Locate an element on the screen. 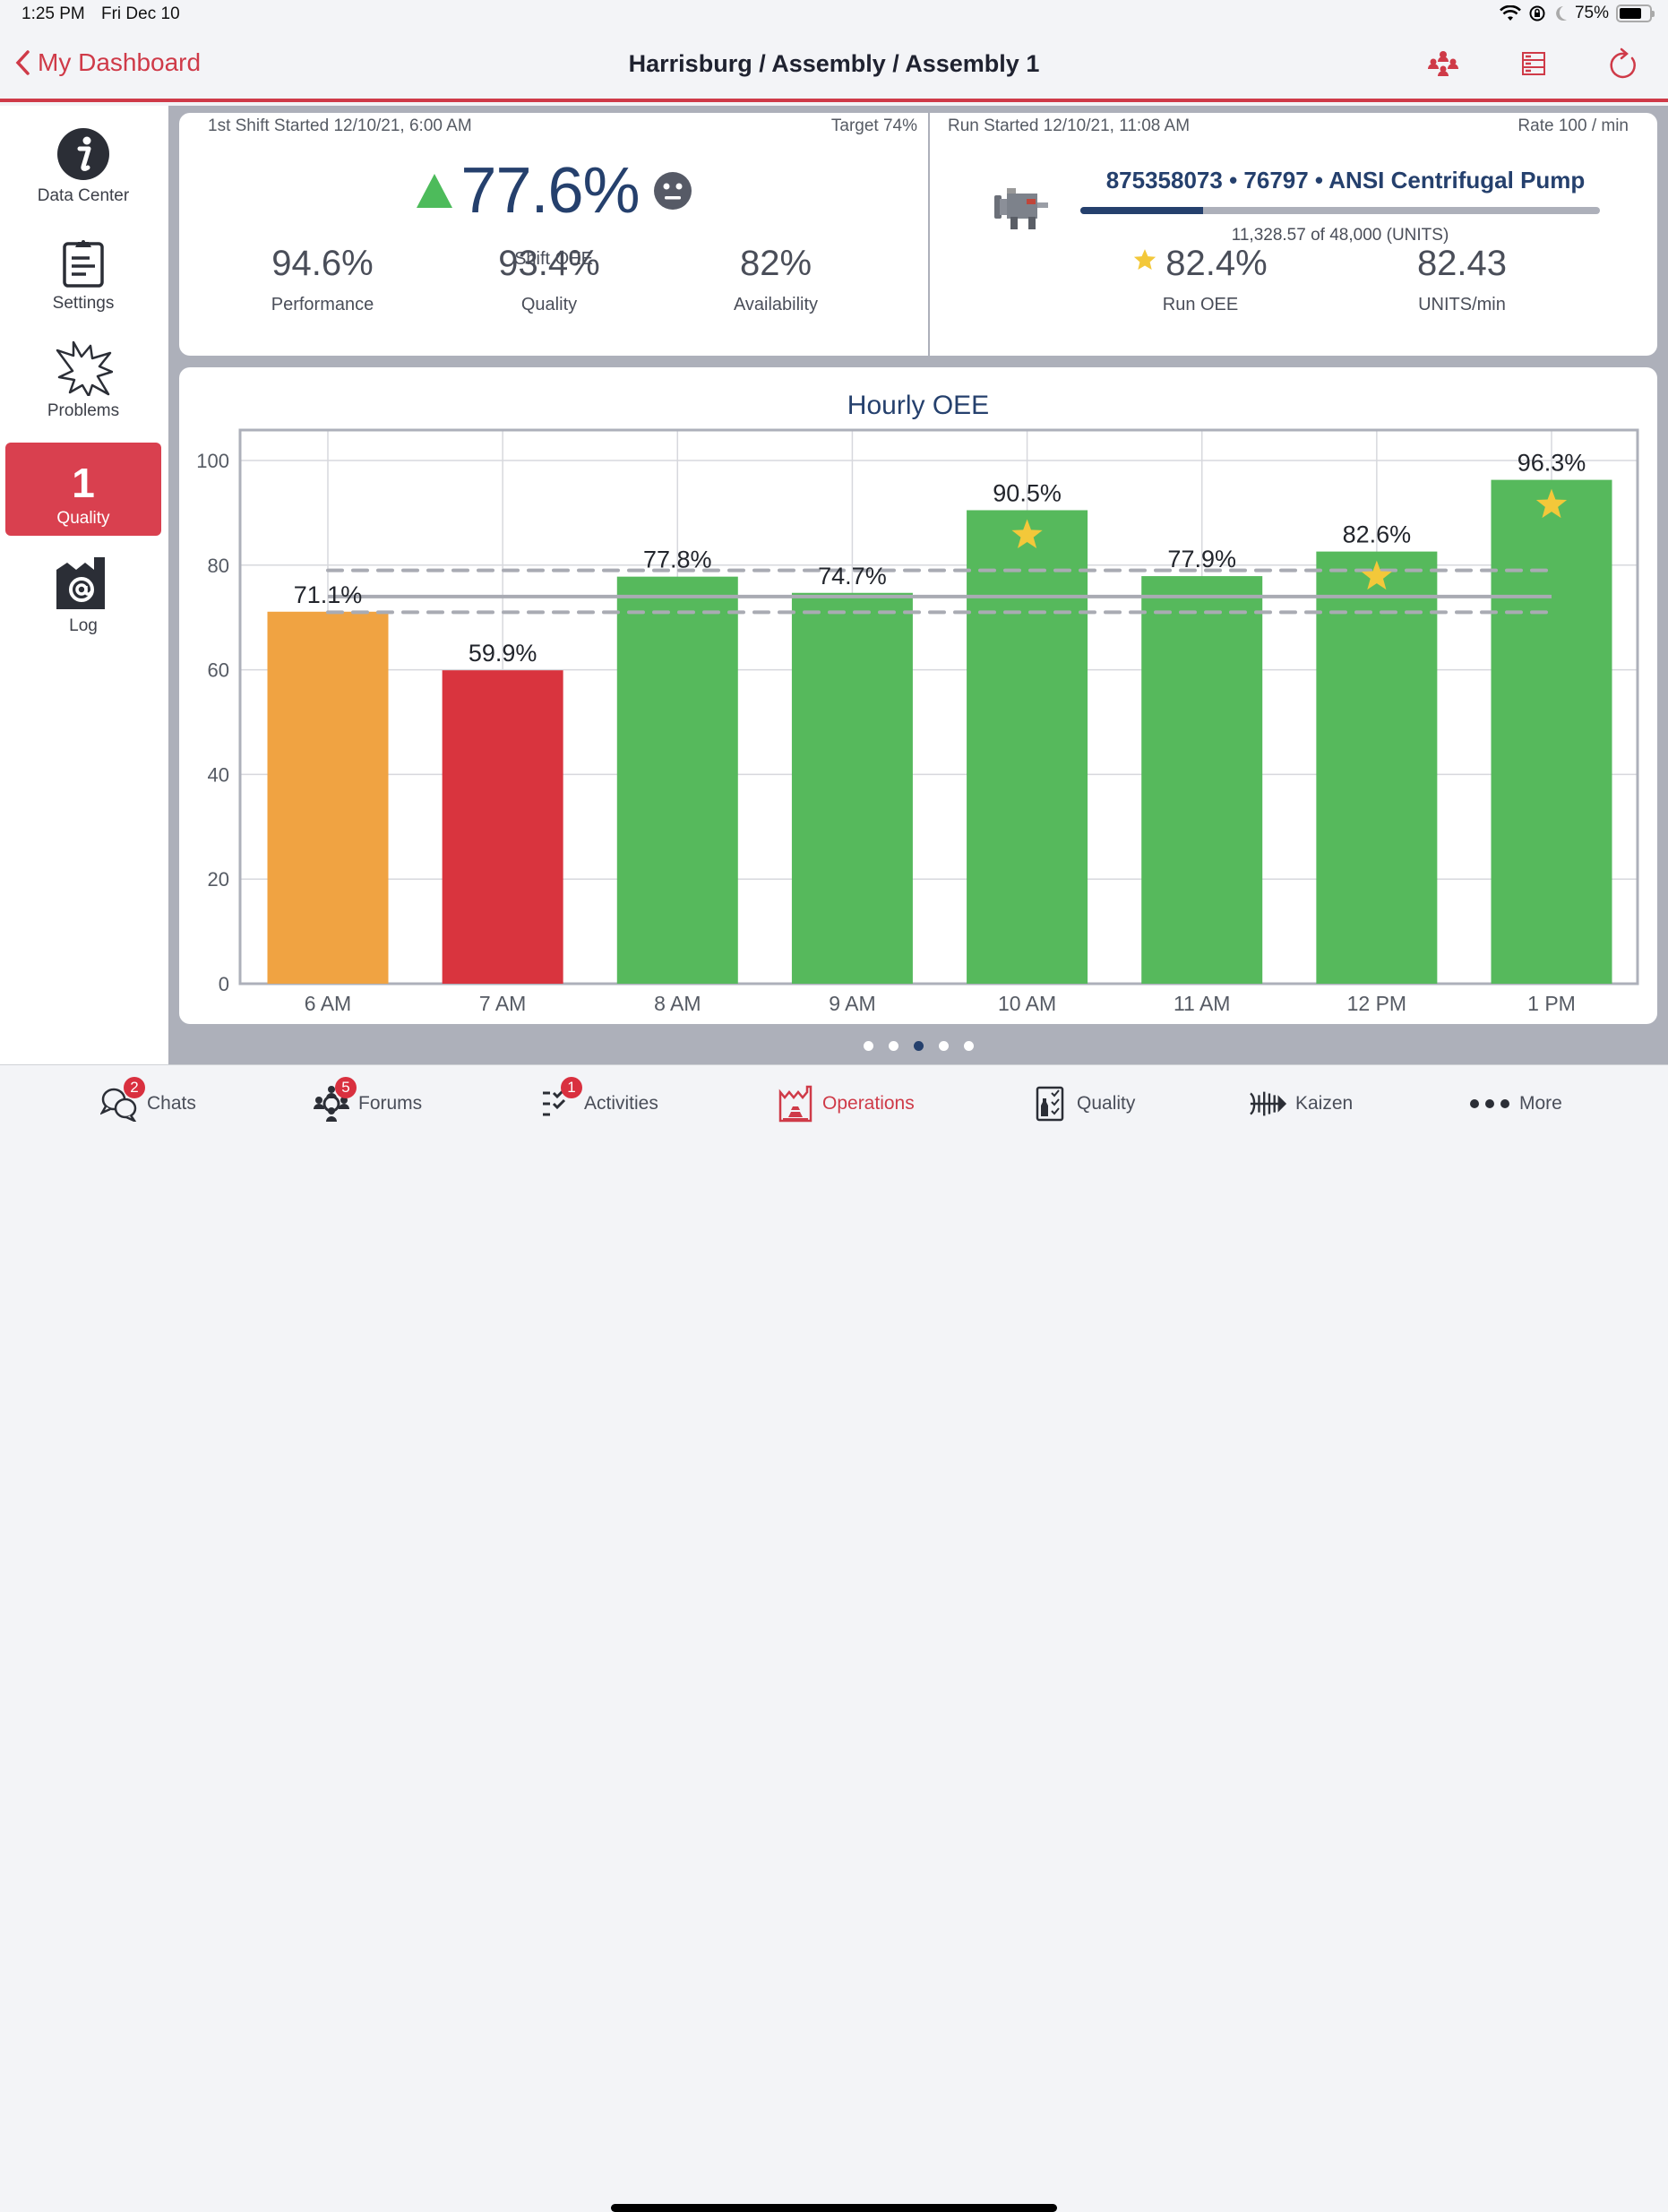  chats-badge: 2 is located at coordinates (134, 1087).